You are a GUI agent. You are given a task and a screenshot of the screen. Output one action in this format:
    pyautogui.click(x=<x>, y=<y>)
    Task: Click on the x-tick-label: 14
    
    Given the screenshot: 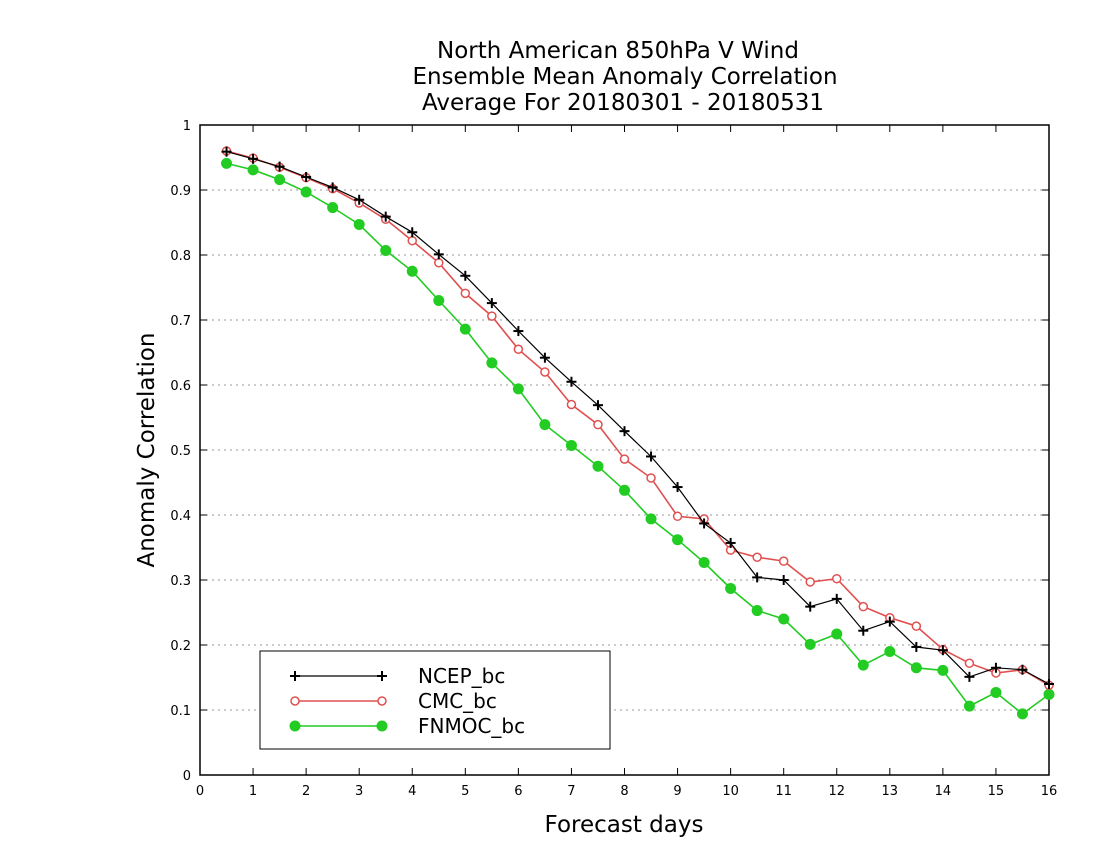 What is the action you would take?
    pyautogui.click(x=943, y=791)
    